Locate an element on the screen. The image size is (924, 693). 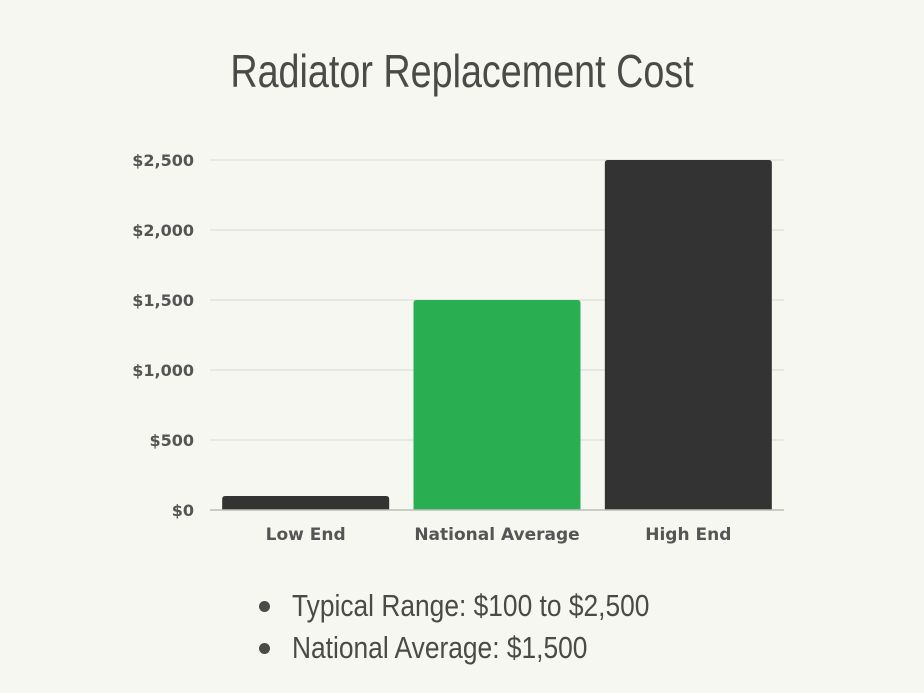
bar-low-end is located at coordinates (306, 503).